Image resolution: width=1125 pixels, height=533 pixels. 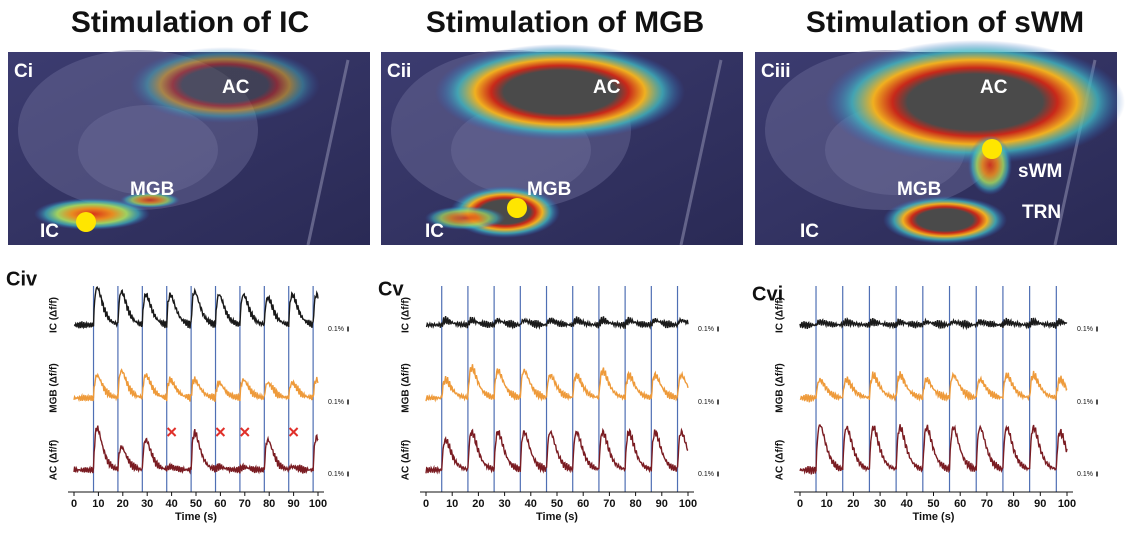 I want to click on stimulation-site, so click(x=517, y=208).